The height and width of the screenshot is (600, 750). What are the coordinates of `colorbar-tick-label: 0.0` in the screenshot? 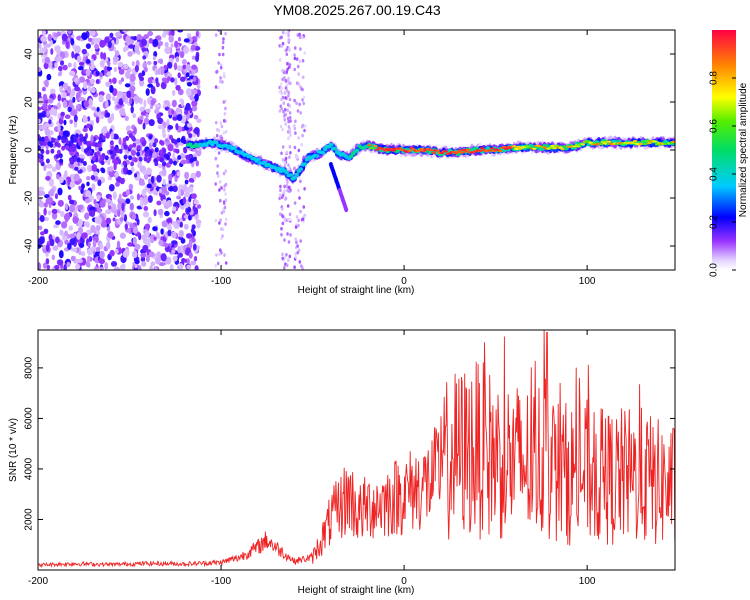 It's located at (714, 270).